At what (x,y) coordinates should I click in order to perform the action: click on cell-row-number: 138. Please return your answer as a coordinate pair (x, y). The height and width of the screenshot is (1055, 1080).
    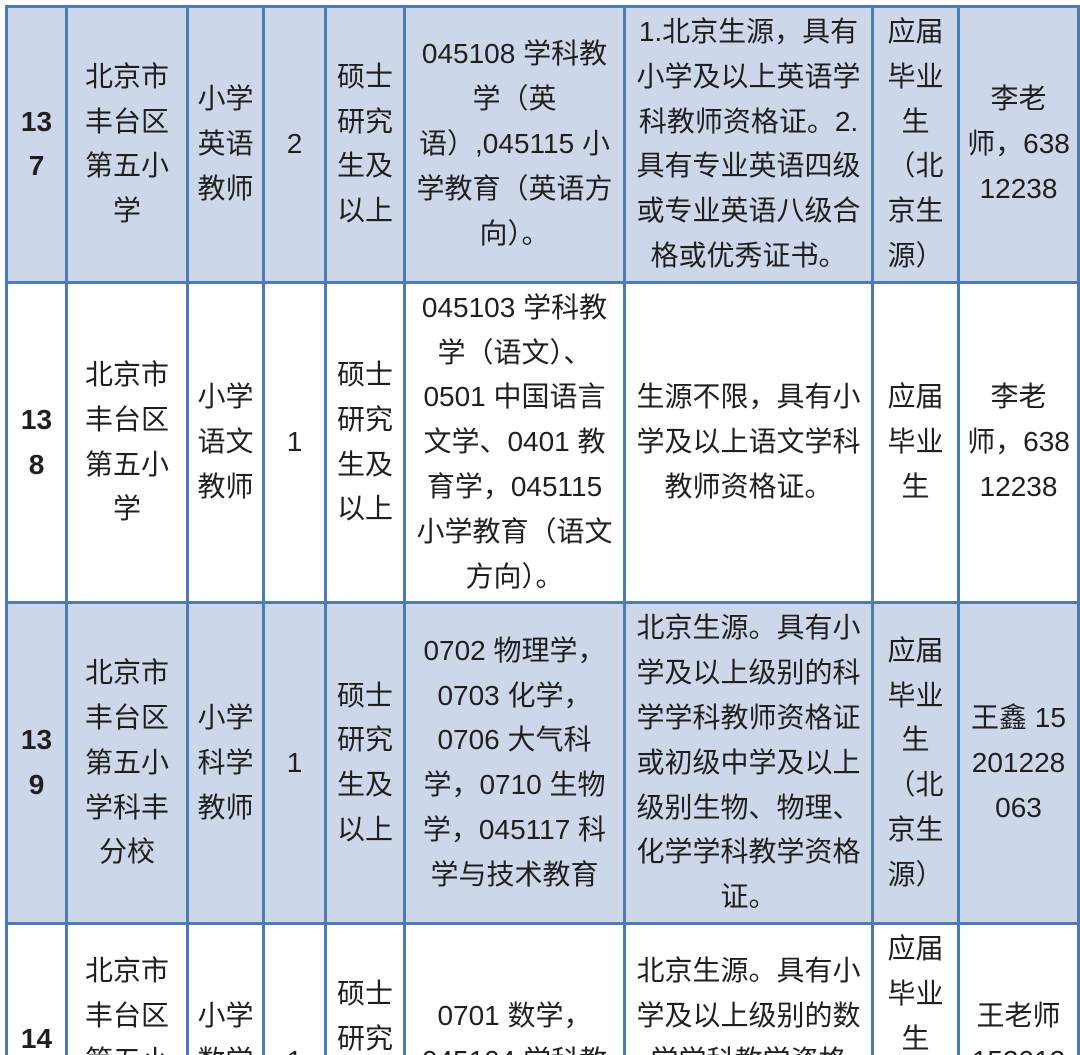
    Looking at the image, I should click on (36, 442).